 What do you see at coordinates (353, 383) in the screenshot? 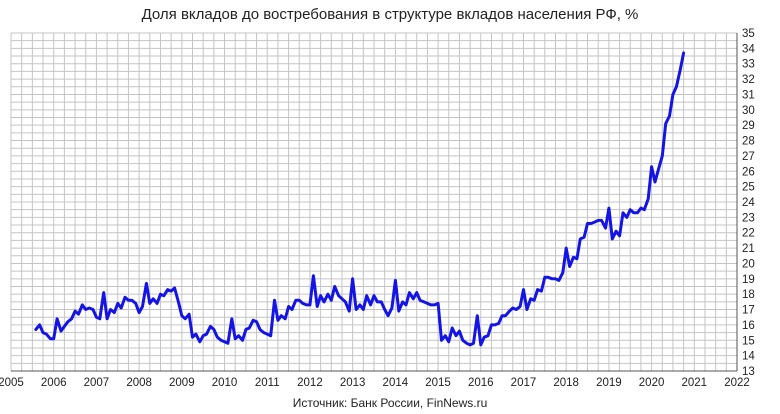
I see `x-tick-label: 2013` at bounding box center [353, 383].